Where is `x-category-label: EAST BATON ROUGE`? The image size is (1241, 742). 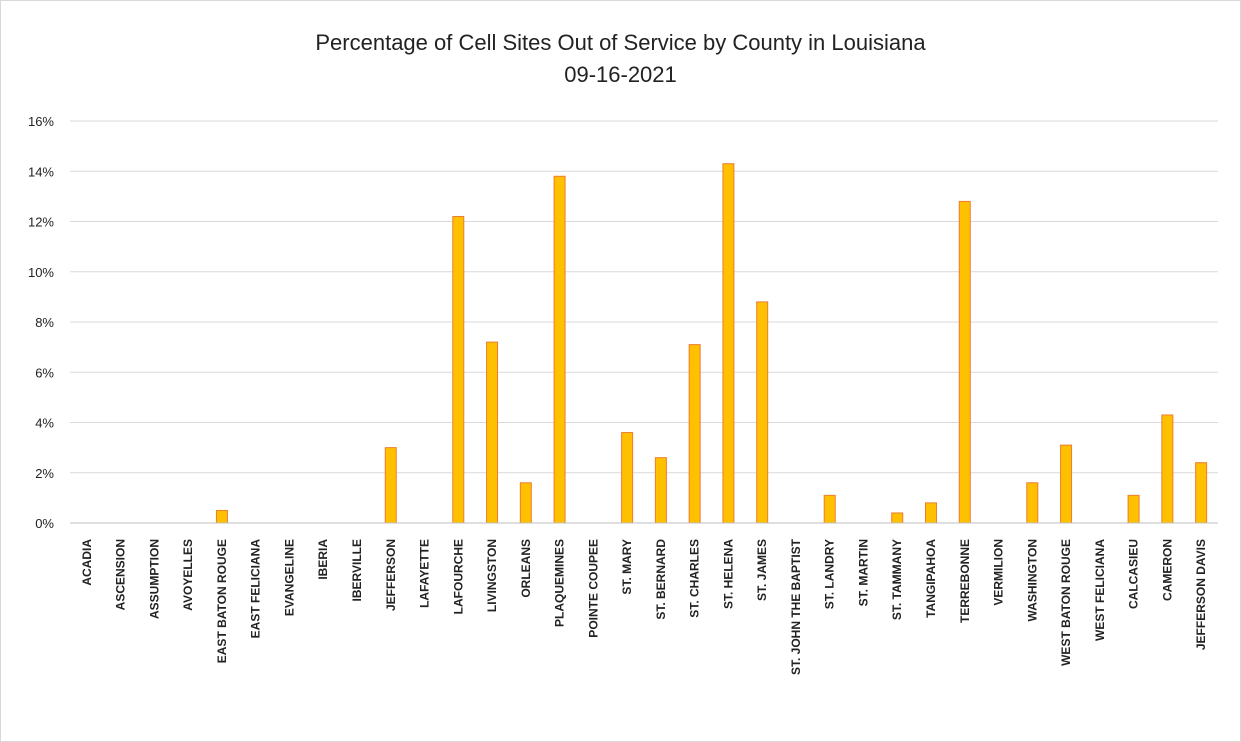
x-category-label: EAST BATON ROUGE is located at coordinates (222, 601).